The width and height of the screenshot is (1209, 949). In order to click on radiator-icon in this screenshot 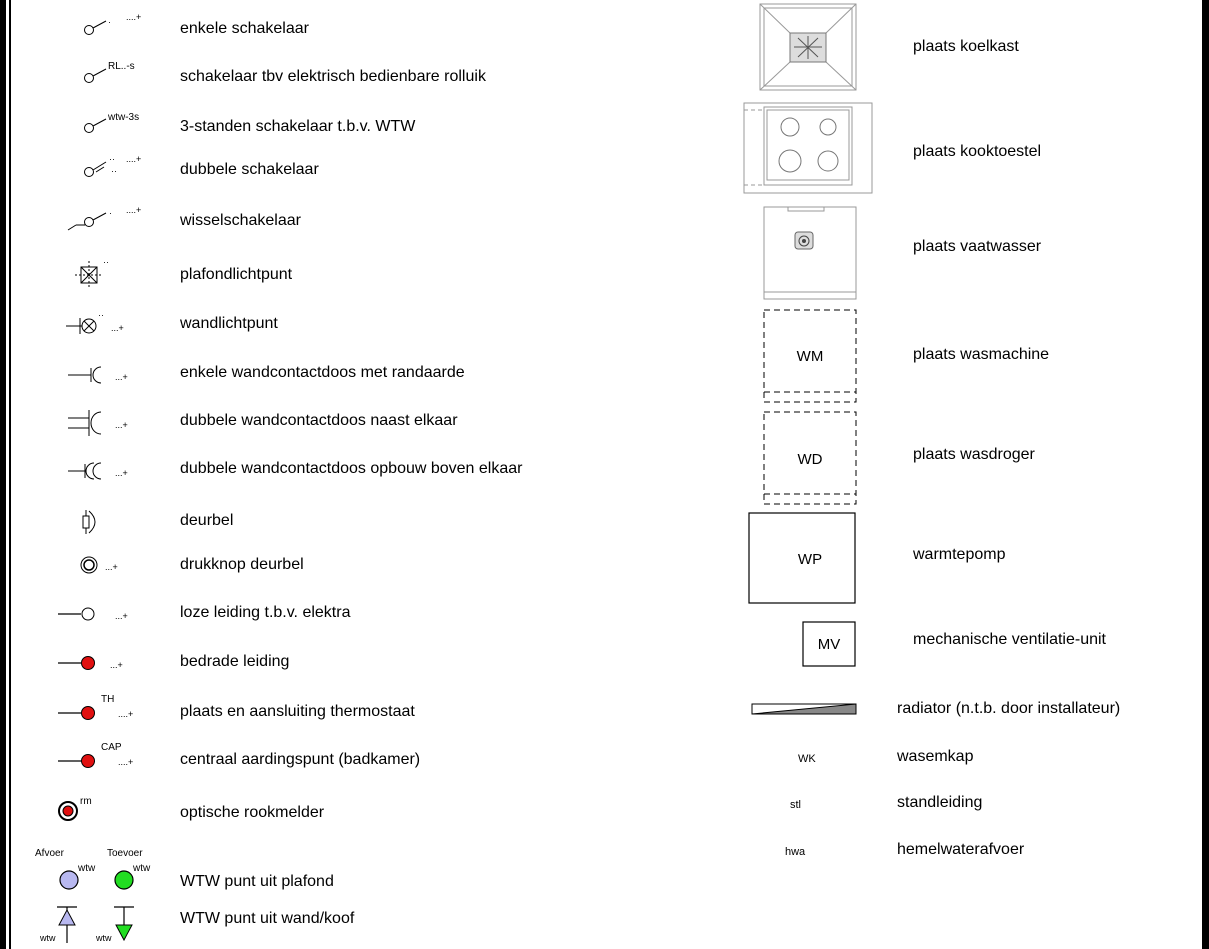, I will do `click(804, 709)`.